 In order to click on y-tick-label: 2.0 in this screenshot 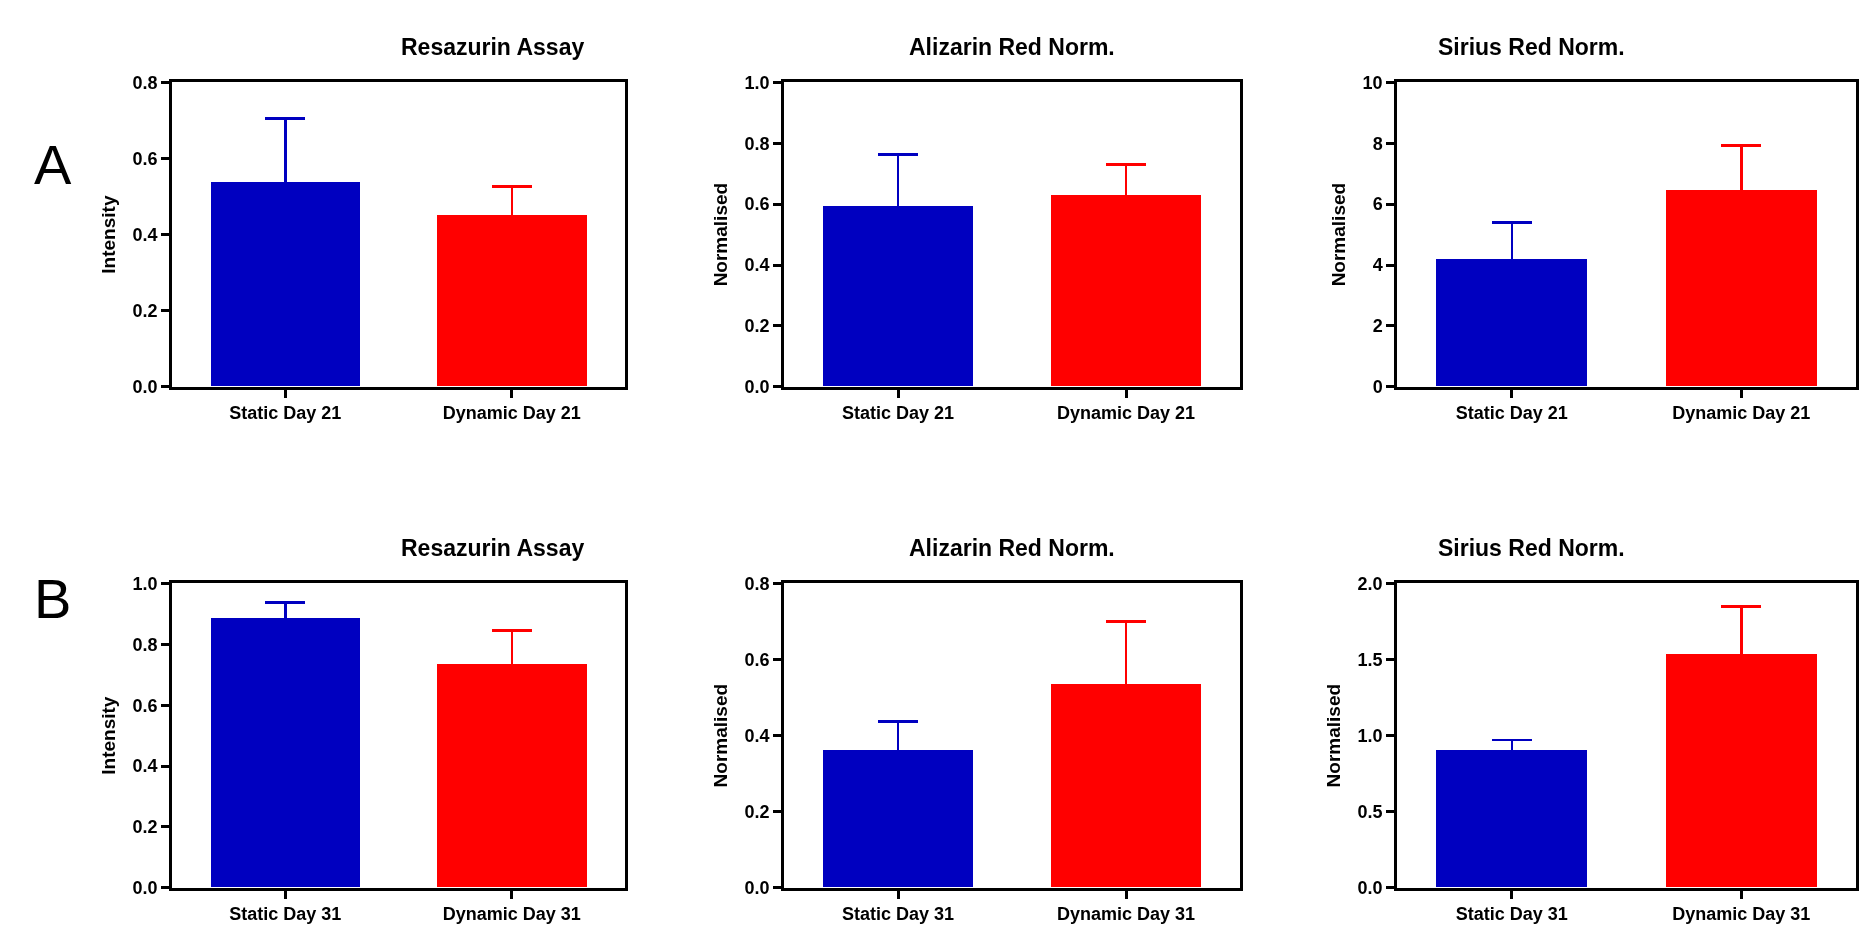, I will do `click(1370, 583)`.